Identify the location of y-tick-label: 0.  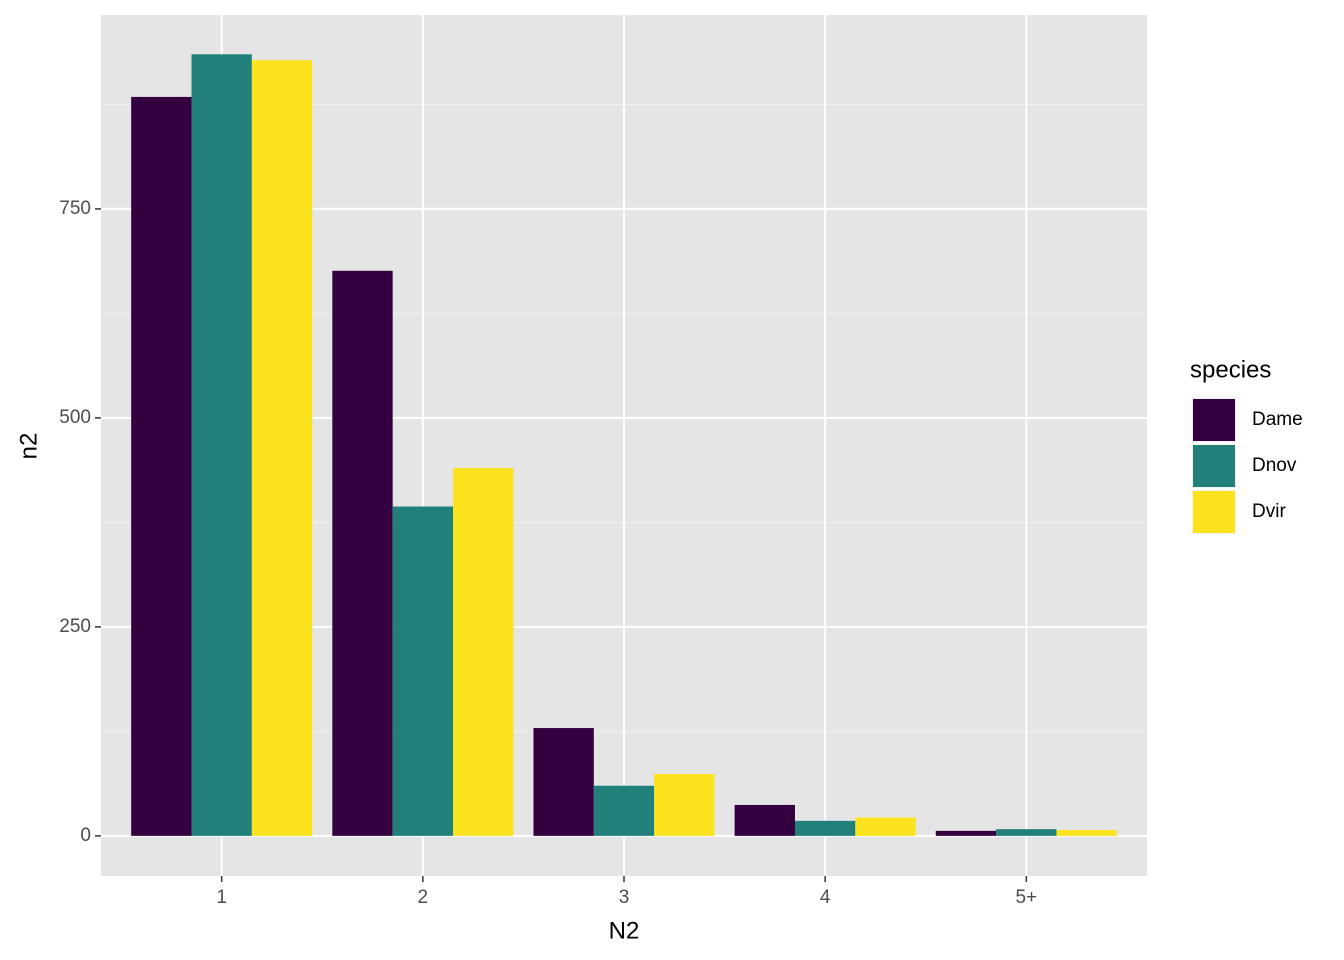
(85, 835).